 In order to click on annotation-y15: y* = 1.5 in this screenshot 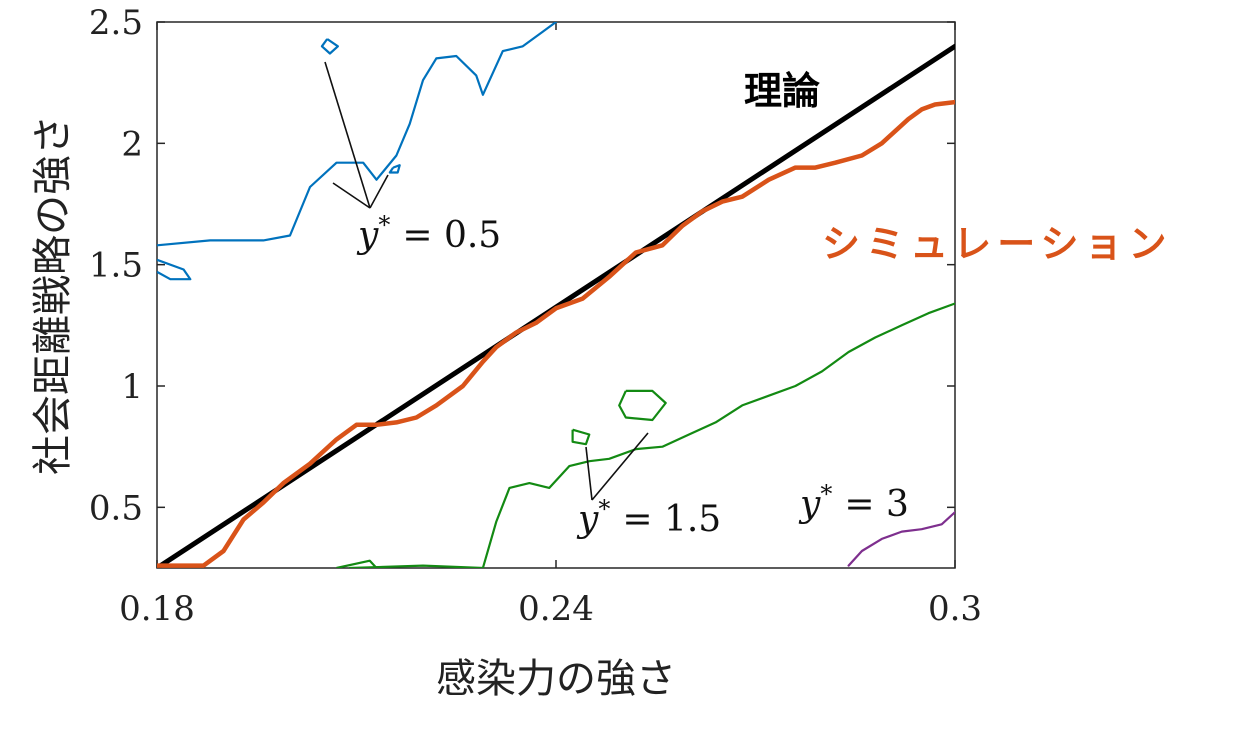, I will do `click(648, 517)`.